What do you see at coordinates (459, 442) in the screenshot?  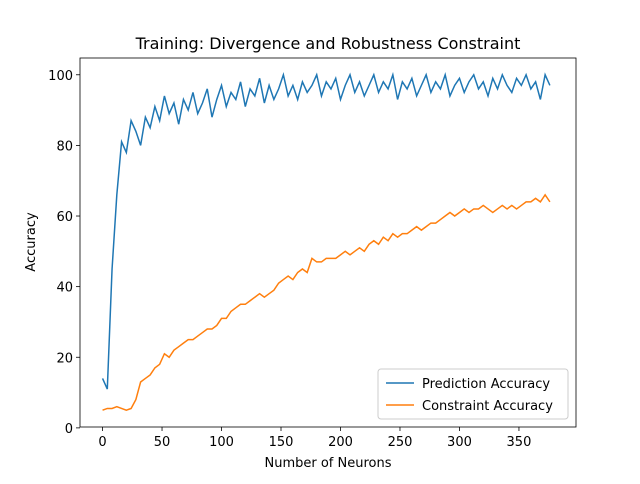 I see `x-tick-label: 300` at bounding box center [459, 442].